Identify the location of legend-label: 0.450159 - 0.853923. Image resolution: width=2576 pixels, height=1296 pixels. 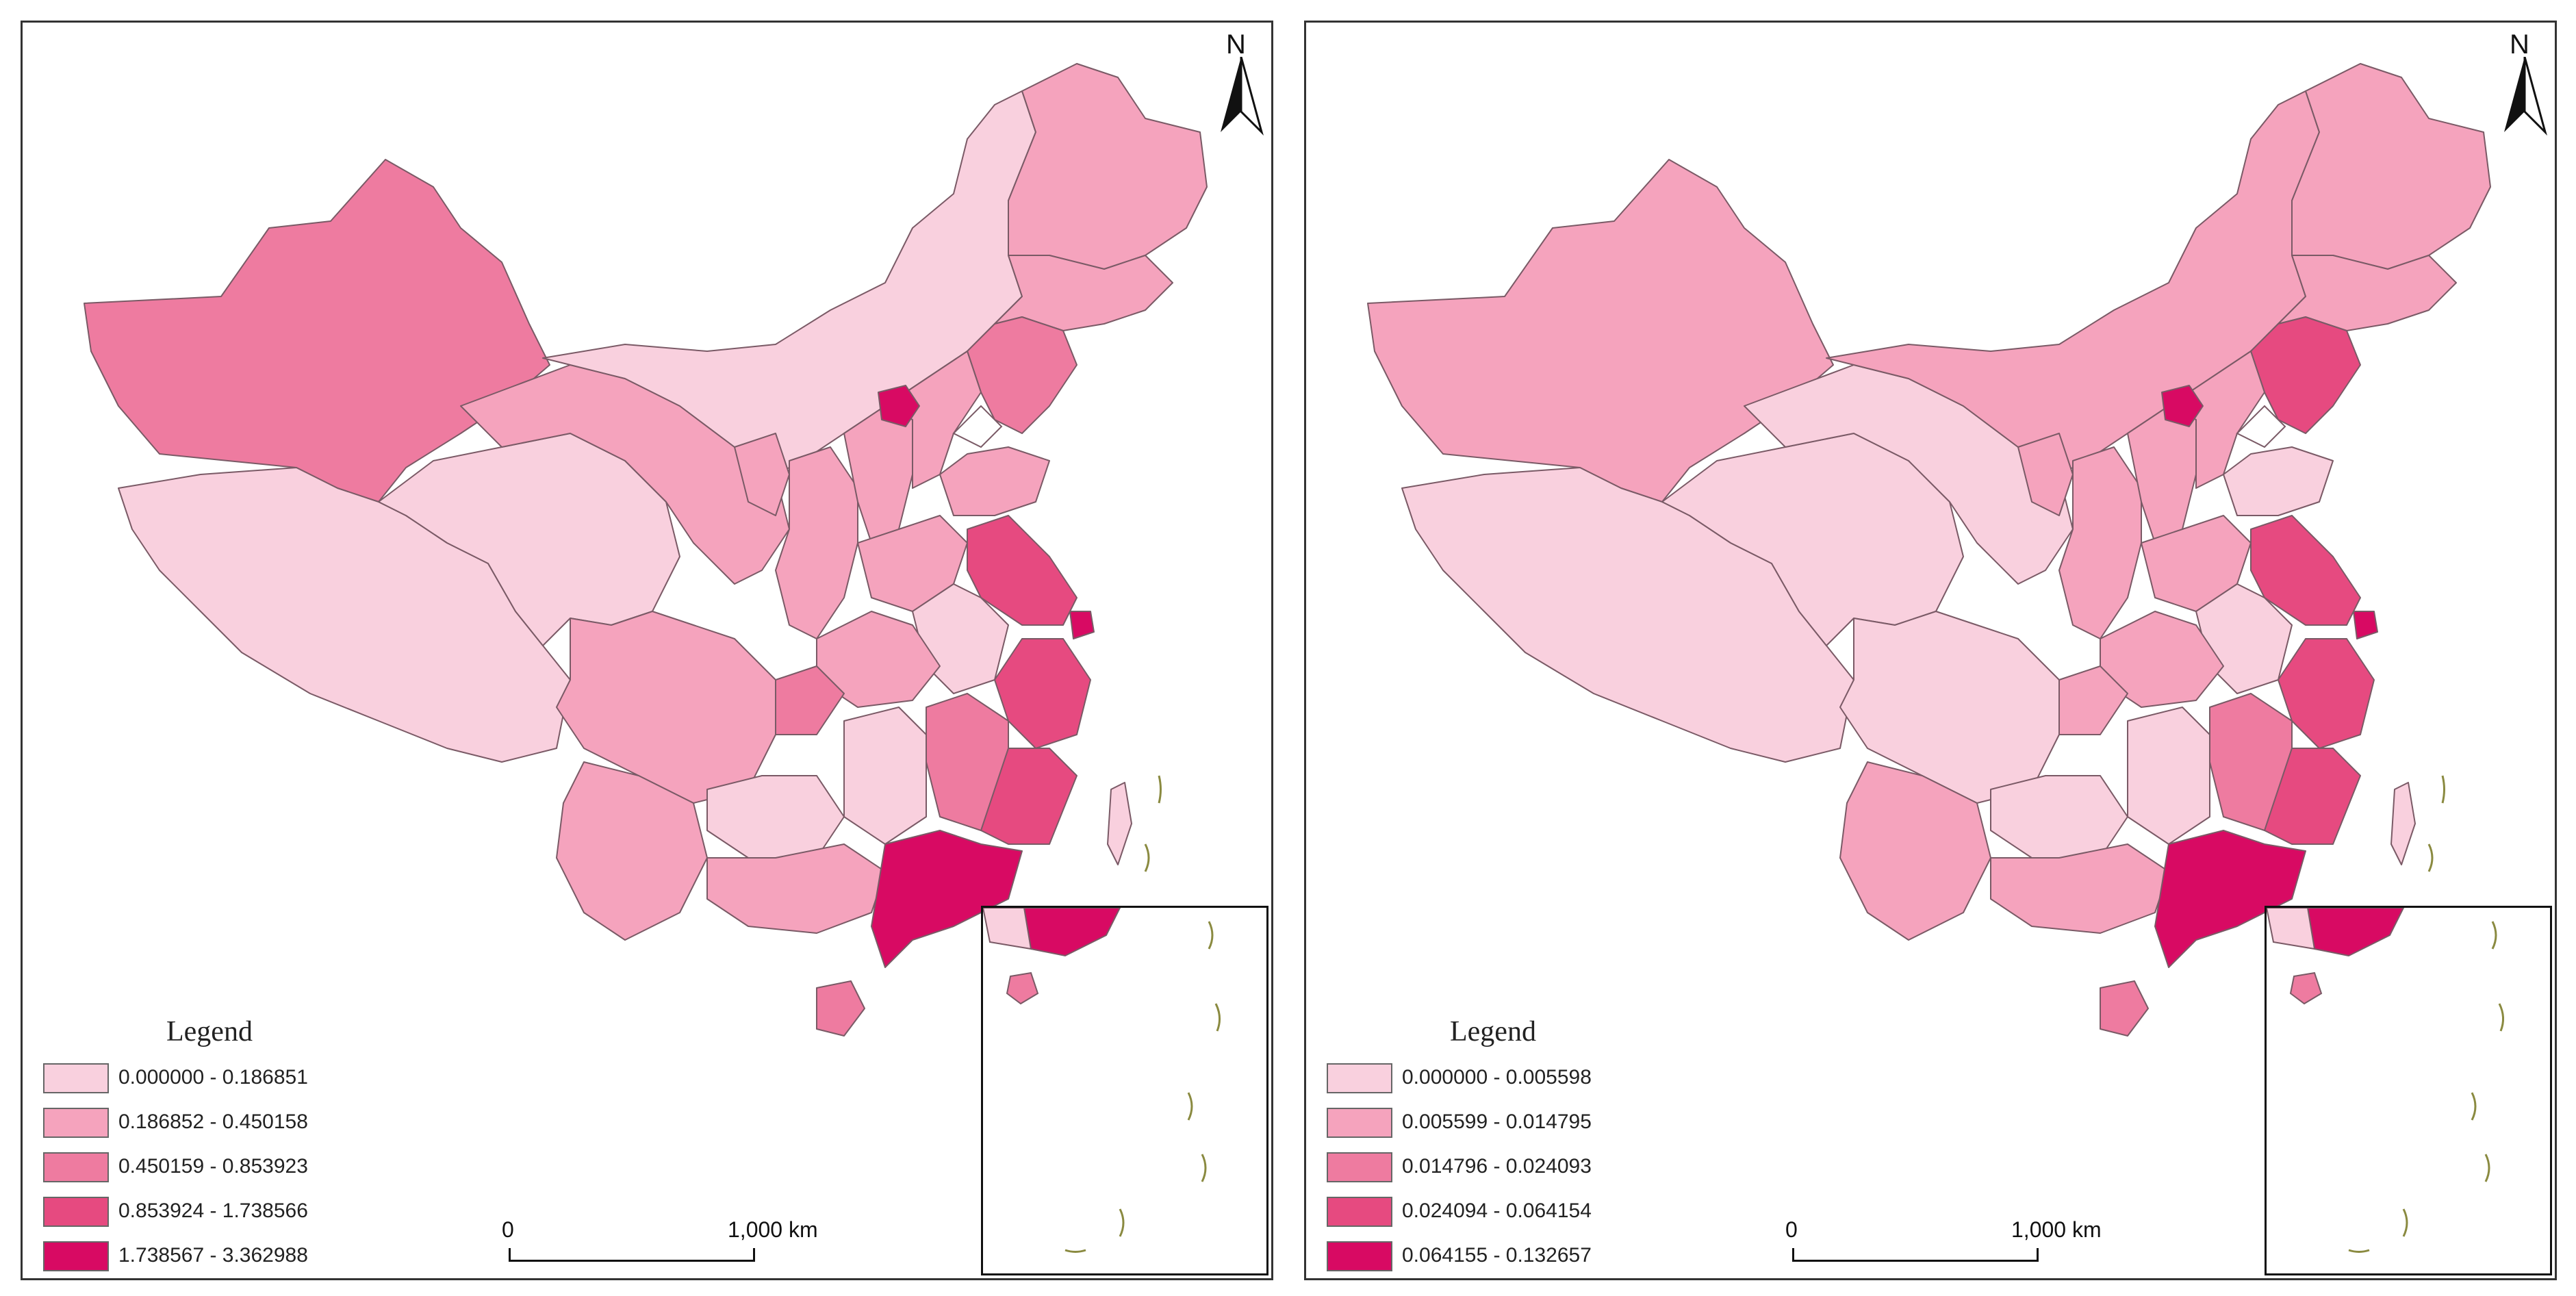
(213, 1166).